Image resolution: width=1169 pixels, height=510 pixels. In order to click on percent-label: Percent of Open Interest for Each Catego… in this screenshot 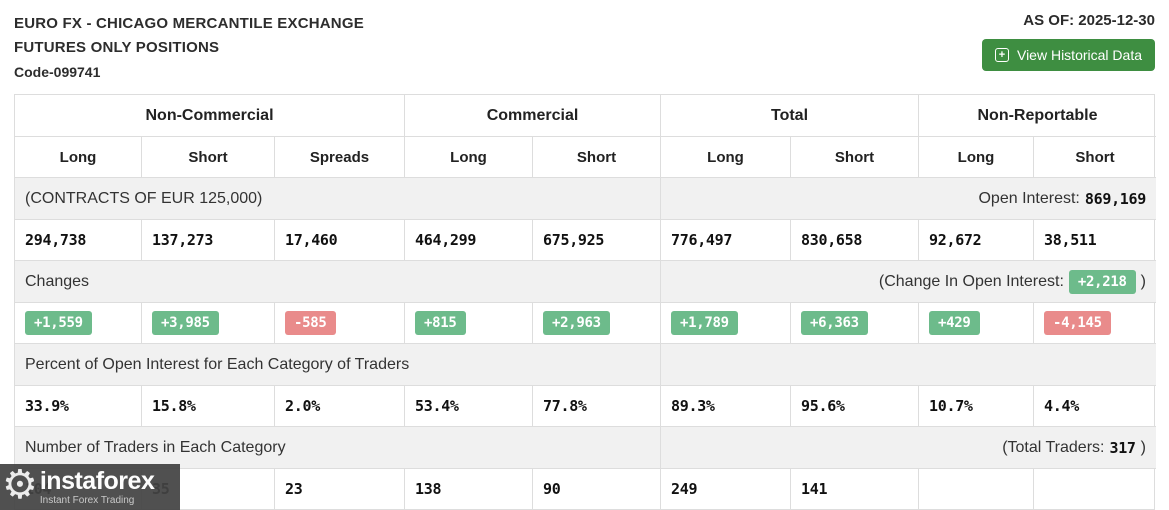, I will do `click(337, 364)`.